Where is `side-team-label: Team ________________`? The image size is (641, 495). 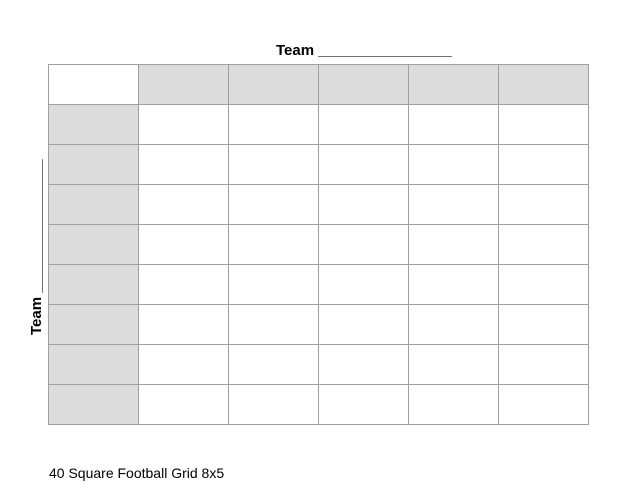
side-team-label: Team ________________ is located at coordinates (36, 247).